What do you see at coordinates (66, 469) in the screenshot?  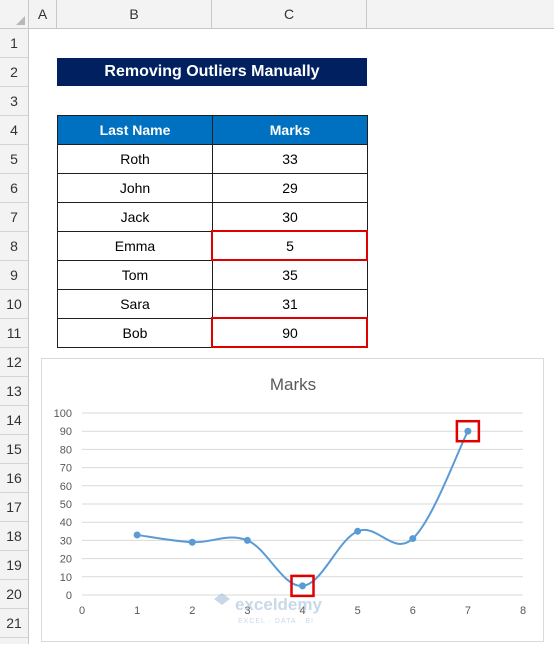 I see `y-tick-label-70: 70` at bounding box center [66, 469].